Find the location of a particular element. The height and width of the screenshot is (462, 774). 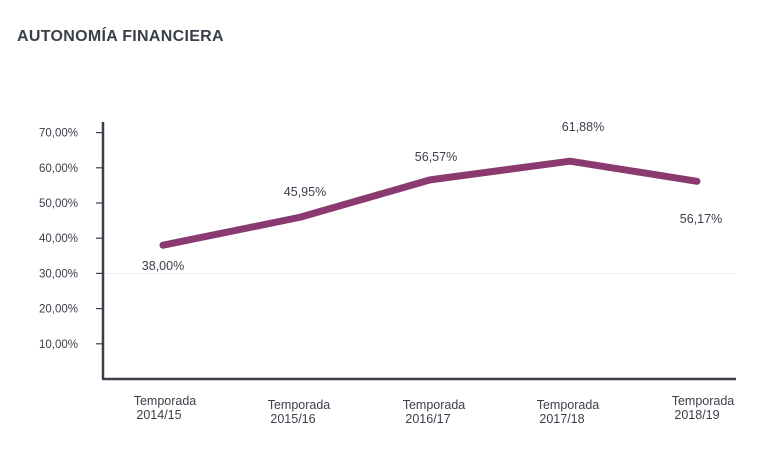

y-tick-label: 70,00% is located at coordinates (58, 134).